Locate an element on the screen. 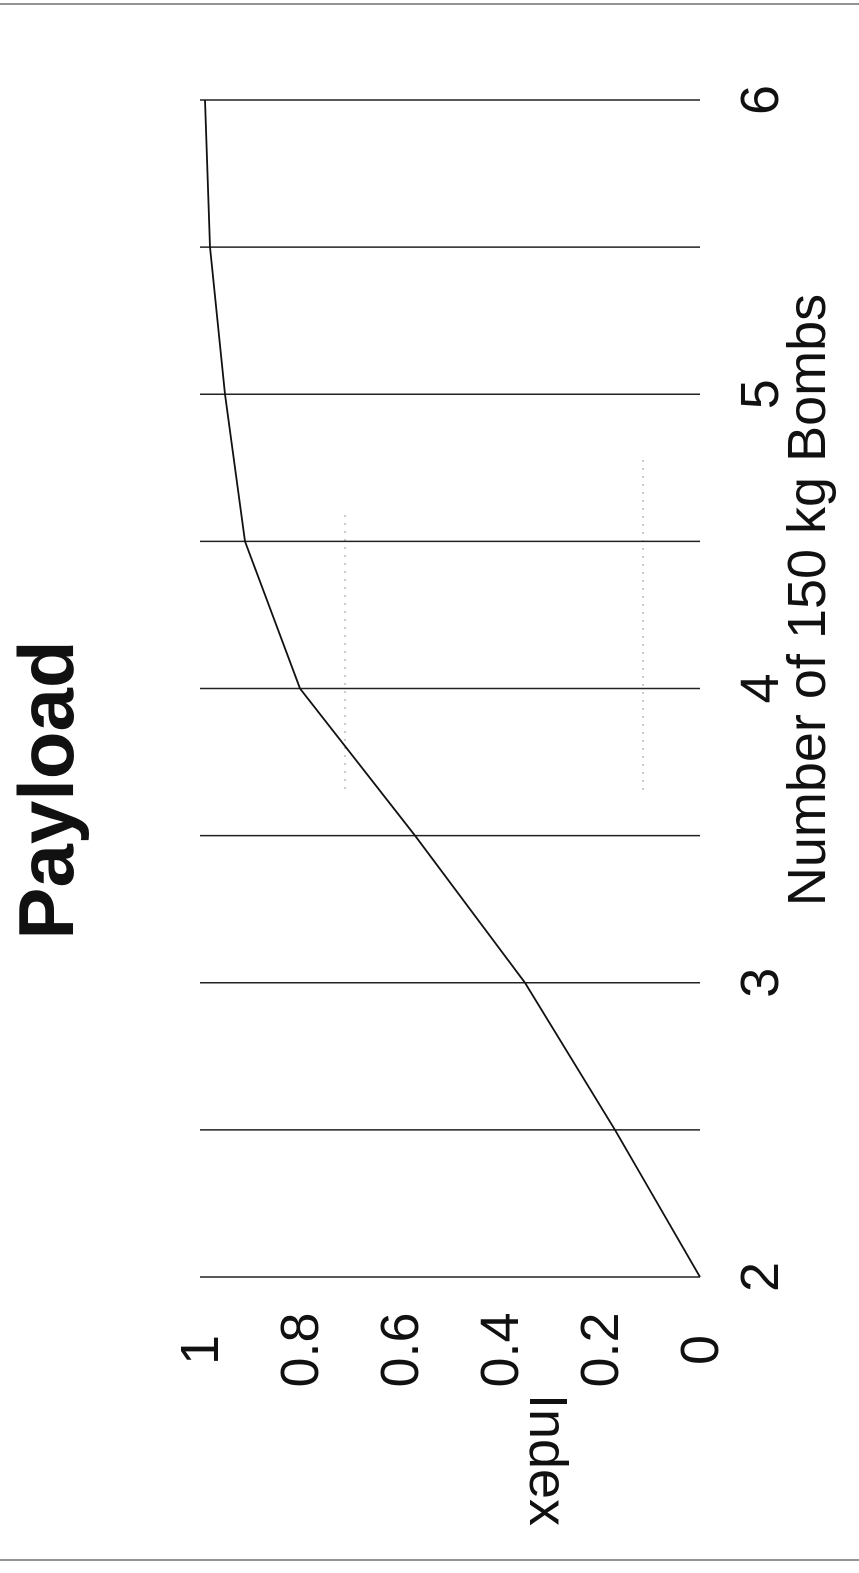  x-tick-label: 2 is located at coordinates (760, 1277).